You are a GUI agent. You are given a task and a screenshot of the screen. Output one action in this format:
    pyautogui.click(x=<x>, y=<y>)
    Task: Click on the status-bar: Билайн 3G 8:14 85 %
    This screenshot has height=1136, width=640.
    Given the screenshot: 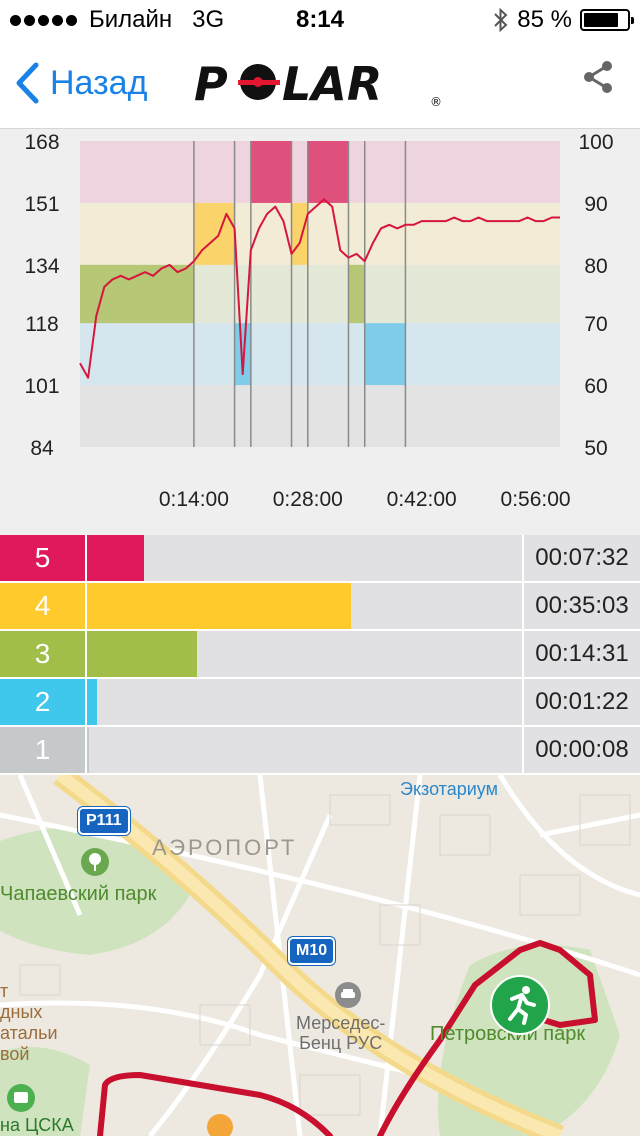 What is the action you would take?
    pyautogui.click(x=320, y=21)
    